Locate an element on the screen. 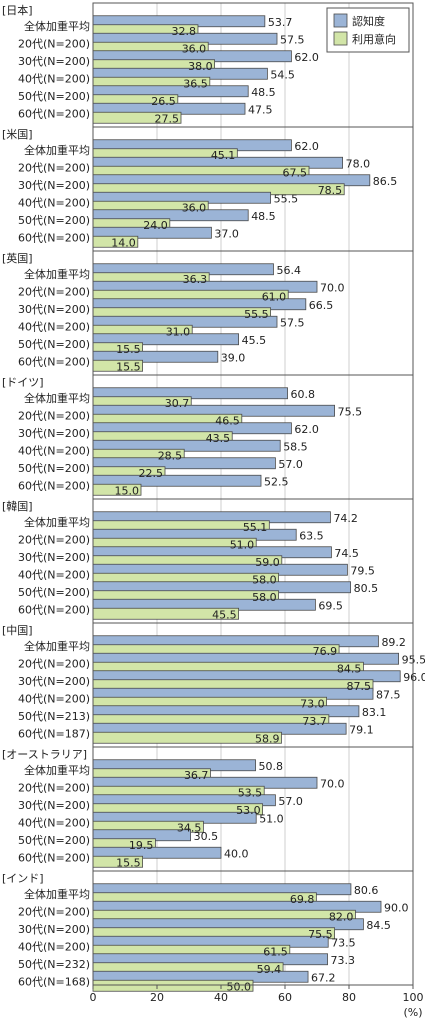 This screenshot has width=425, height=1023. legend: 認知度 利用意向 is located at coordinates (368, 30).